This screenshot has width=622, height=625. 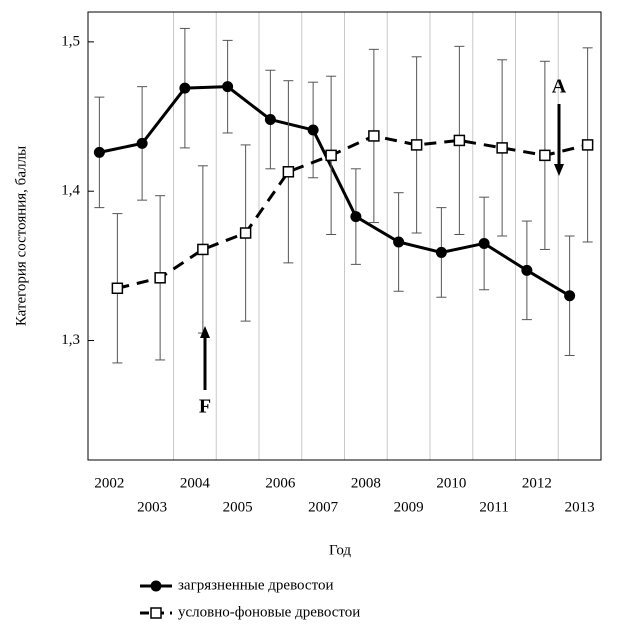 What do you see at coordinates (70, 191) in the screenshot?
I see `y-tick-label: 1,4` at bounding box center [70, 191].